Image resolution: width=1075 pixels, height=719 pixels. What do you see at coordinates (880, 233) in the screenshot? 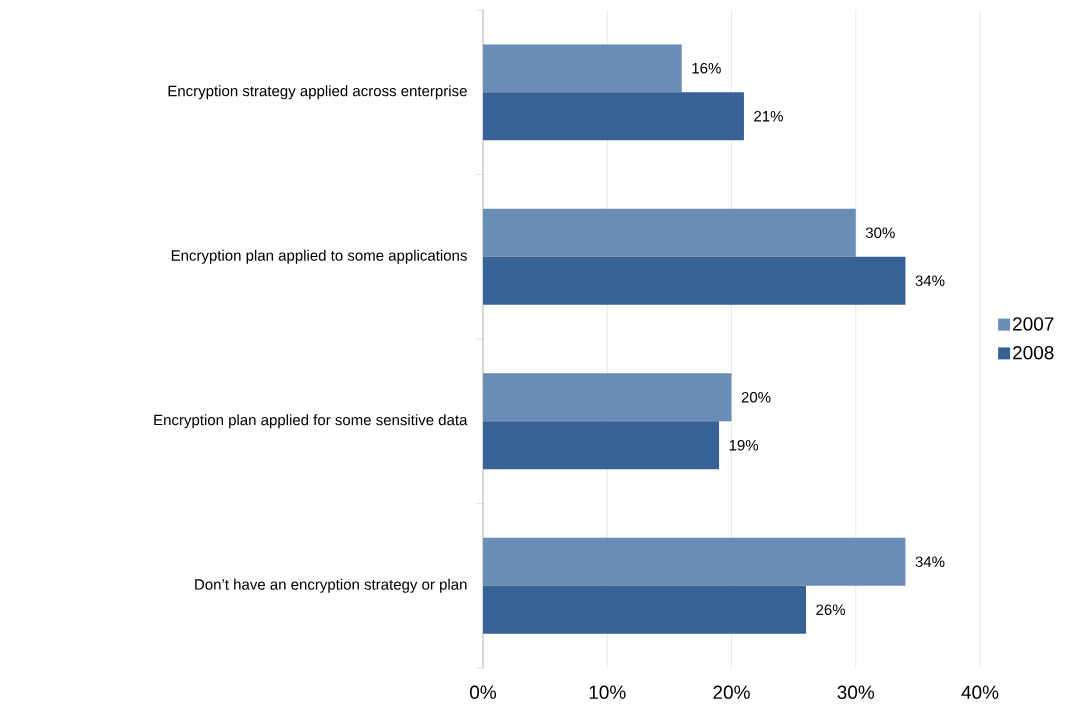
I see `data-label: 30%` at bounding box center [880, 233].